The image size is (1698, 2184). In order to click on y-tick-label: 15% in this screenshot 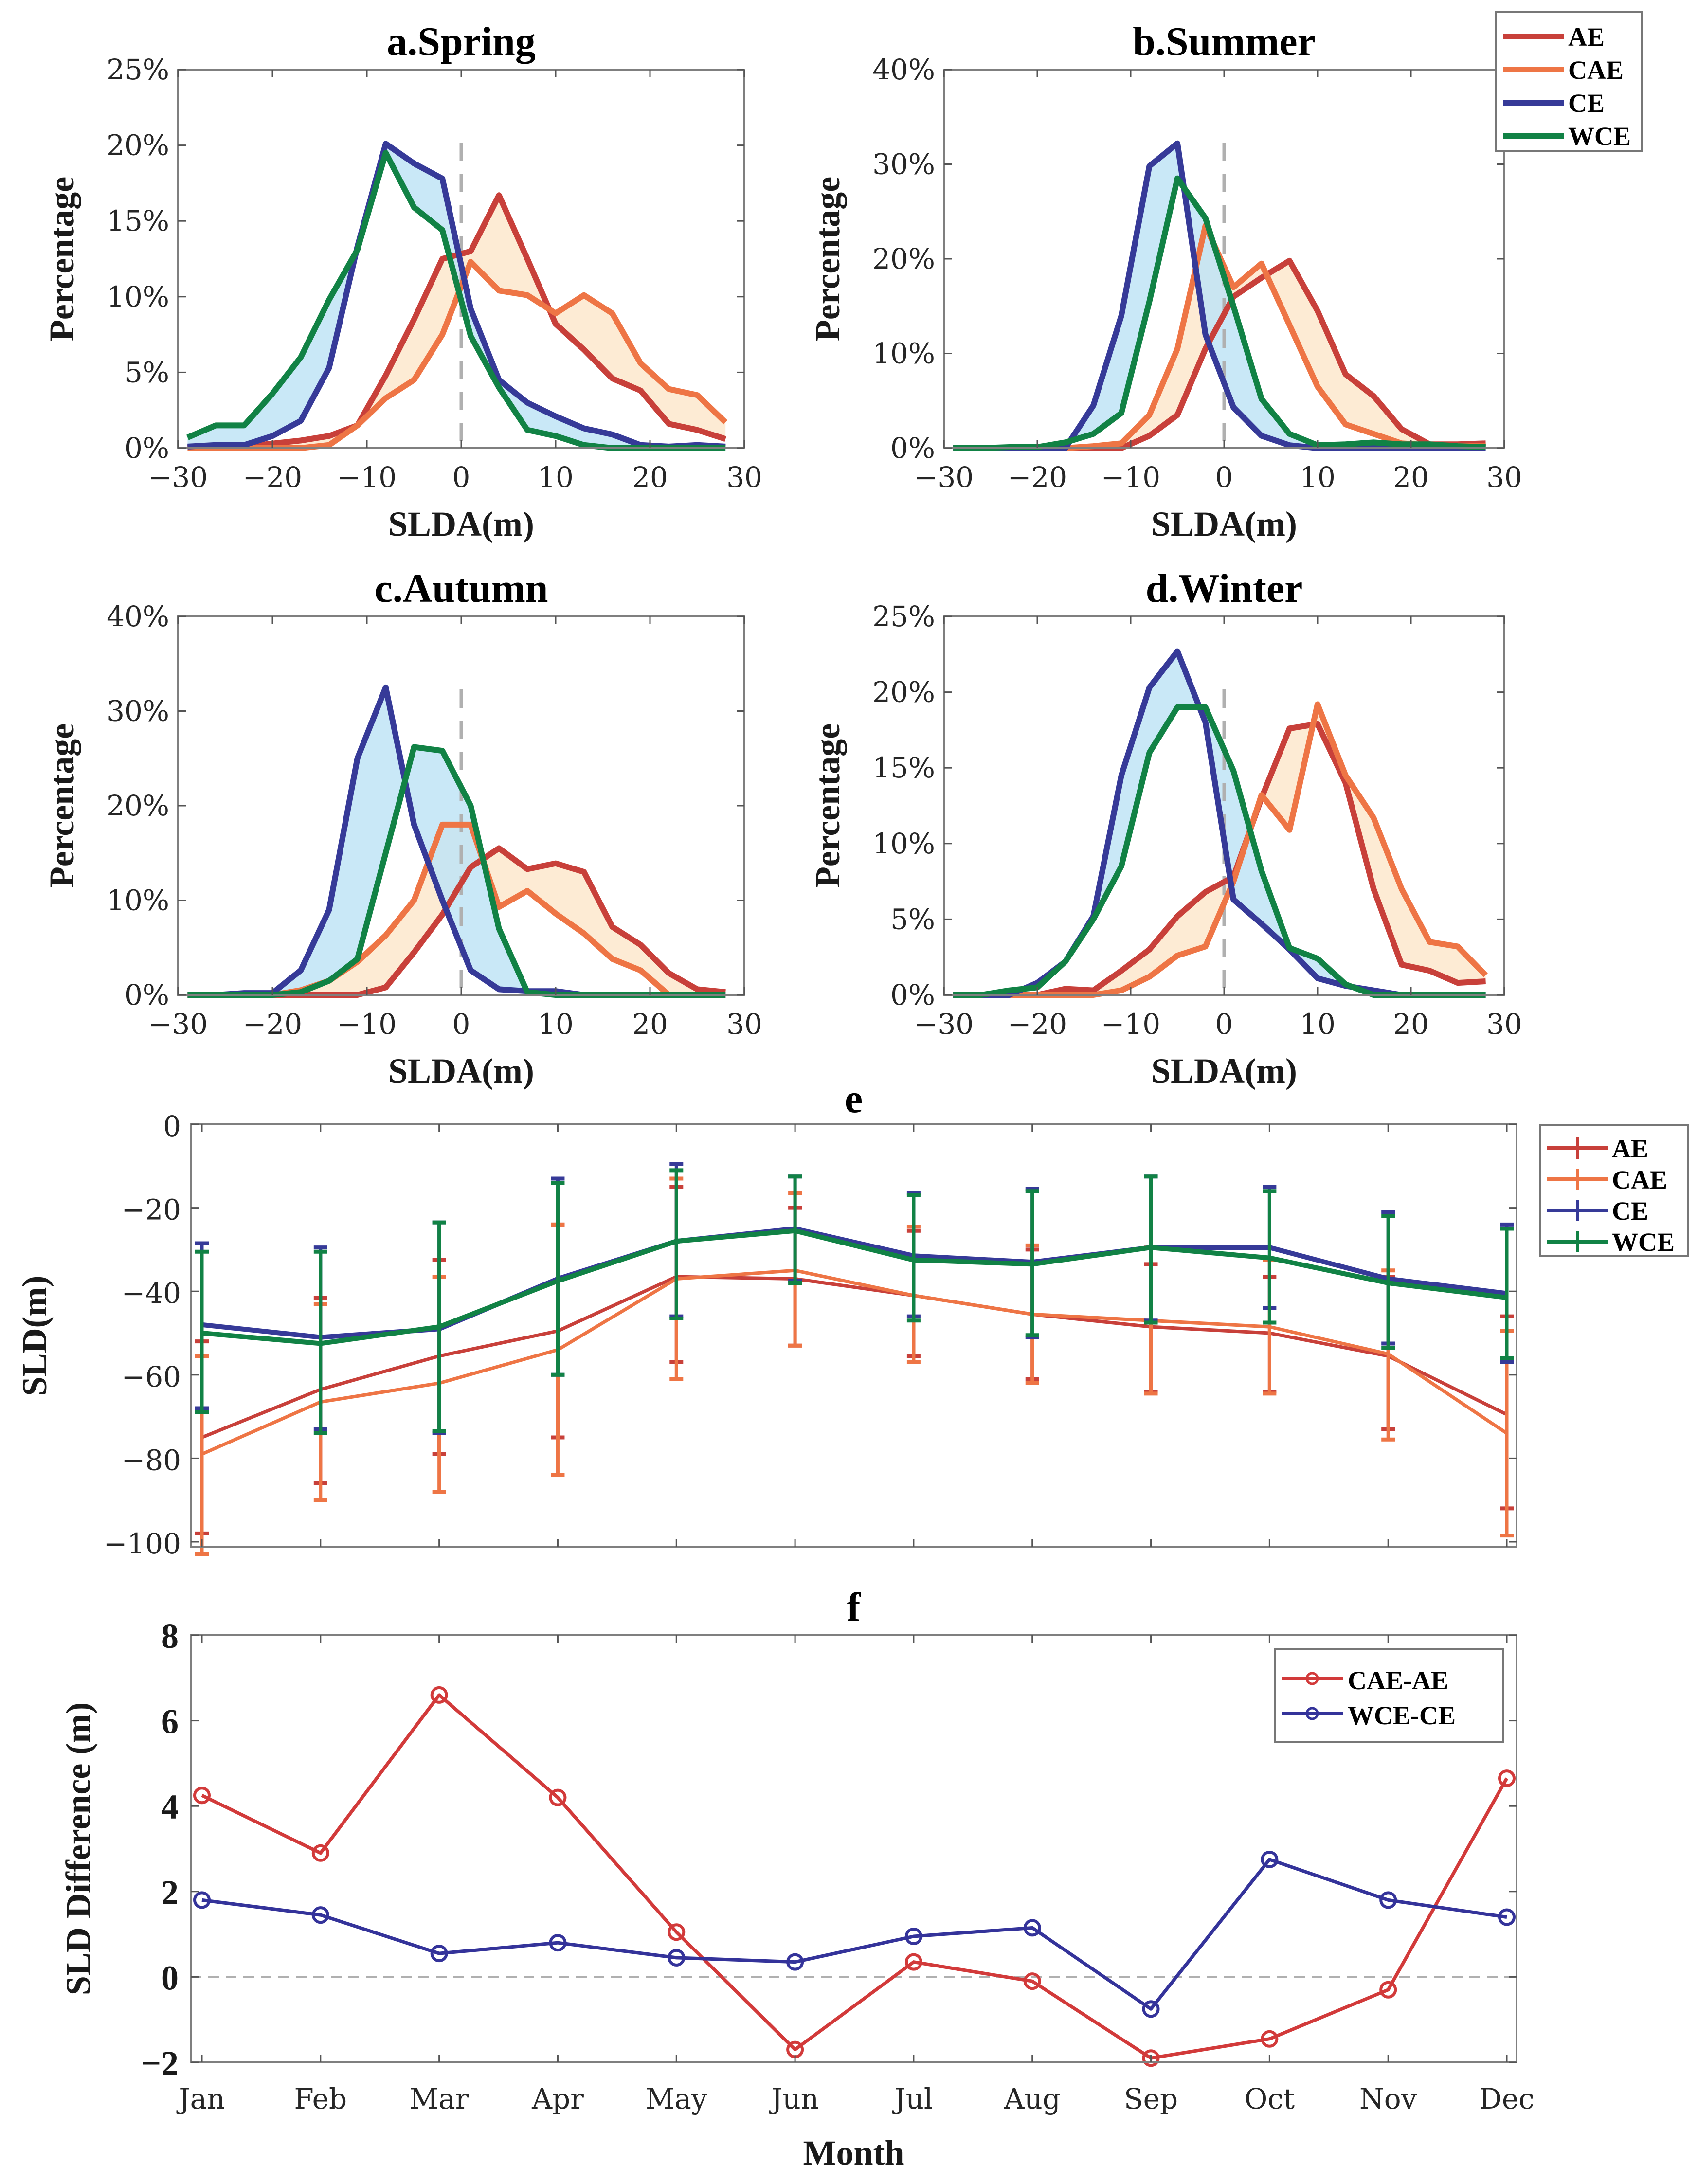, I will do `click(138, 220)`.